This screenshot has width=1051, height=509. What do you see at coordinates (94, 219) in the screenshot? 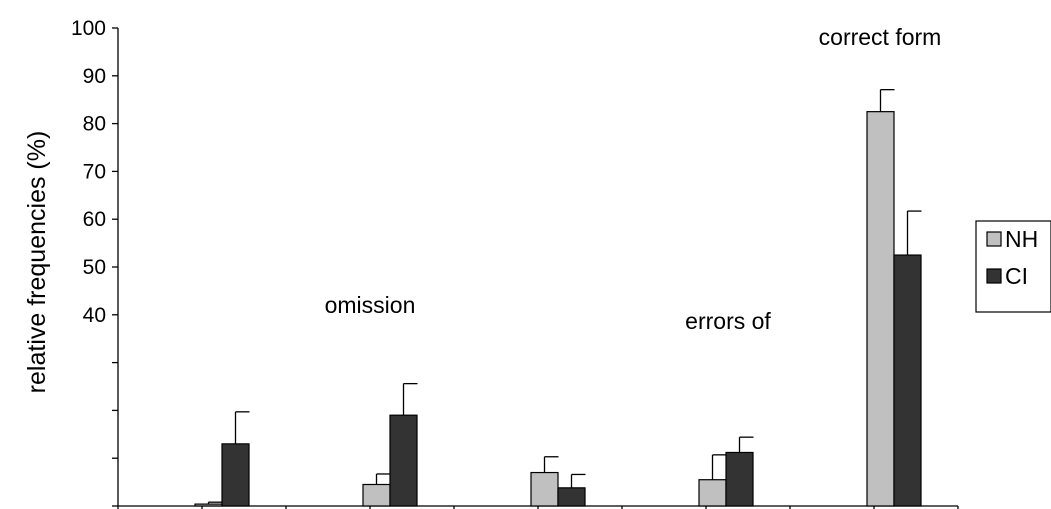
I see `y-tick-label: 60` at bounding box center [94, 219].